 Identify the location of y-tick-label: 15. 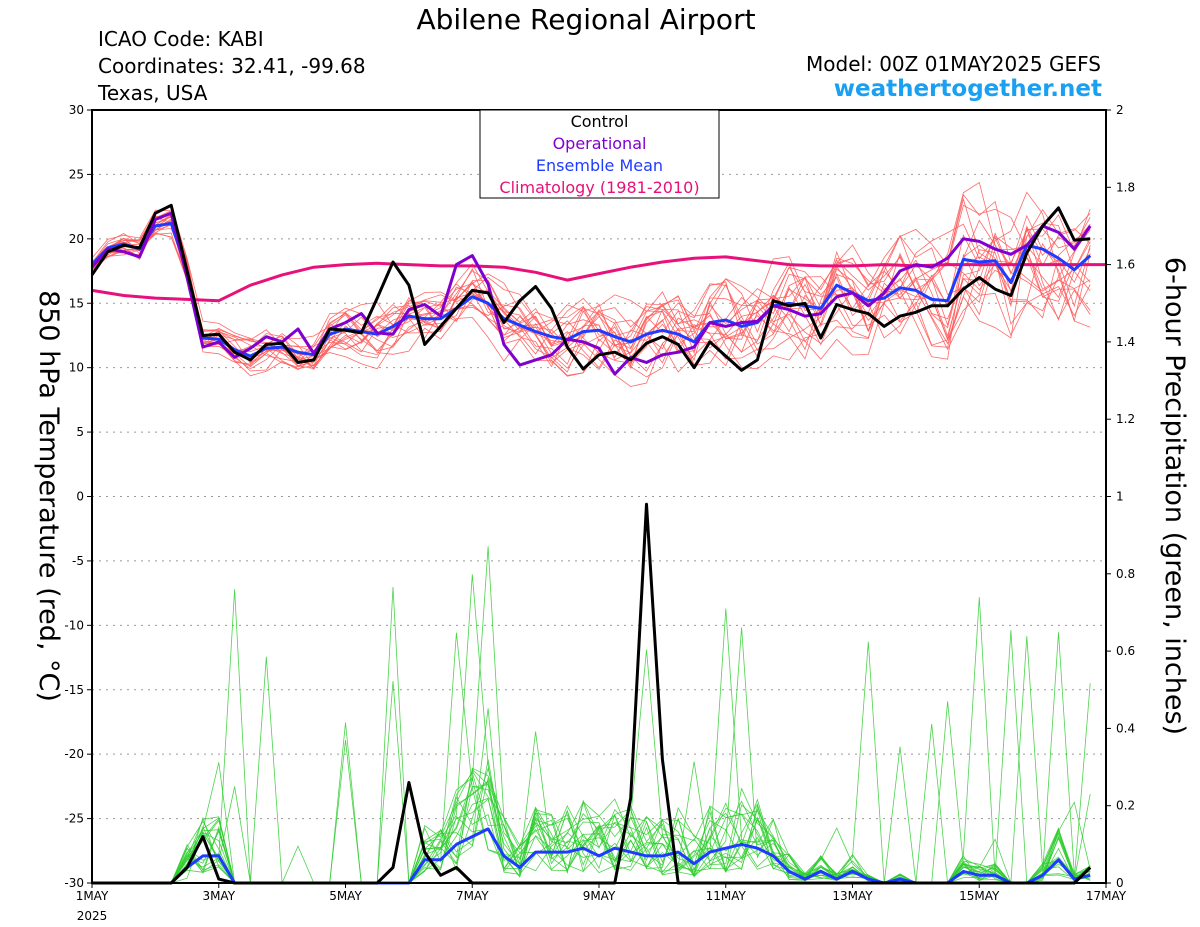
(76, 303).